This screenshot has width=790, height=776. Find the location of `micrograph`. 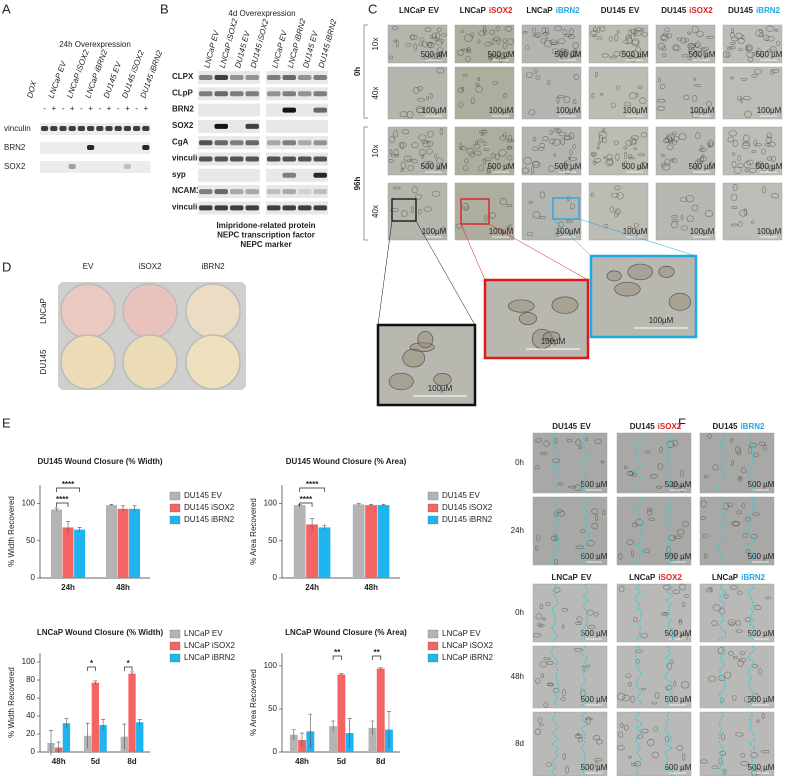

micrograph is located at coordinates (551, 211).